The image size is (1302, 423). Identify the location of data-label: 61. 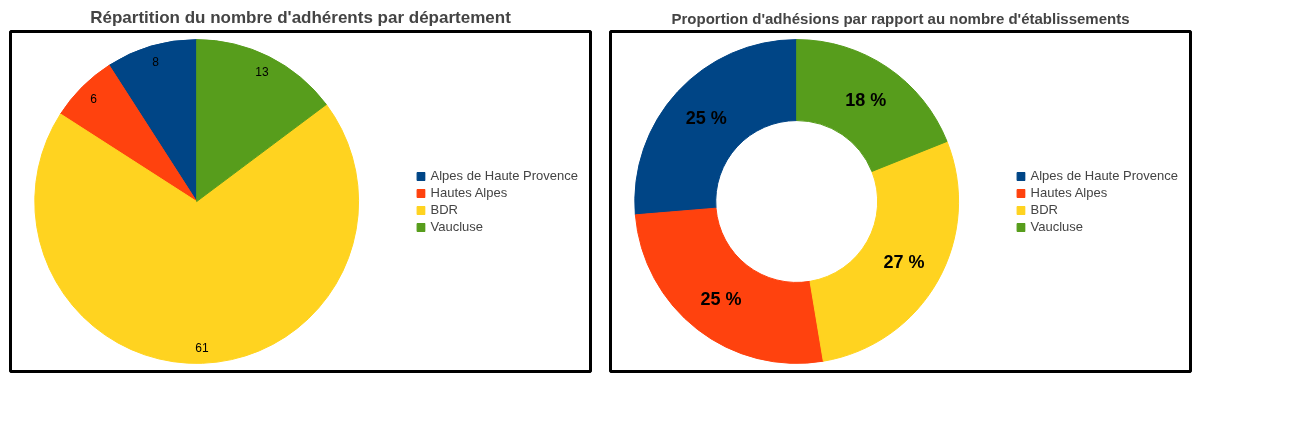
(202, 347).